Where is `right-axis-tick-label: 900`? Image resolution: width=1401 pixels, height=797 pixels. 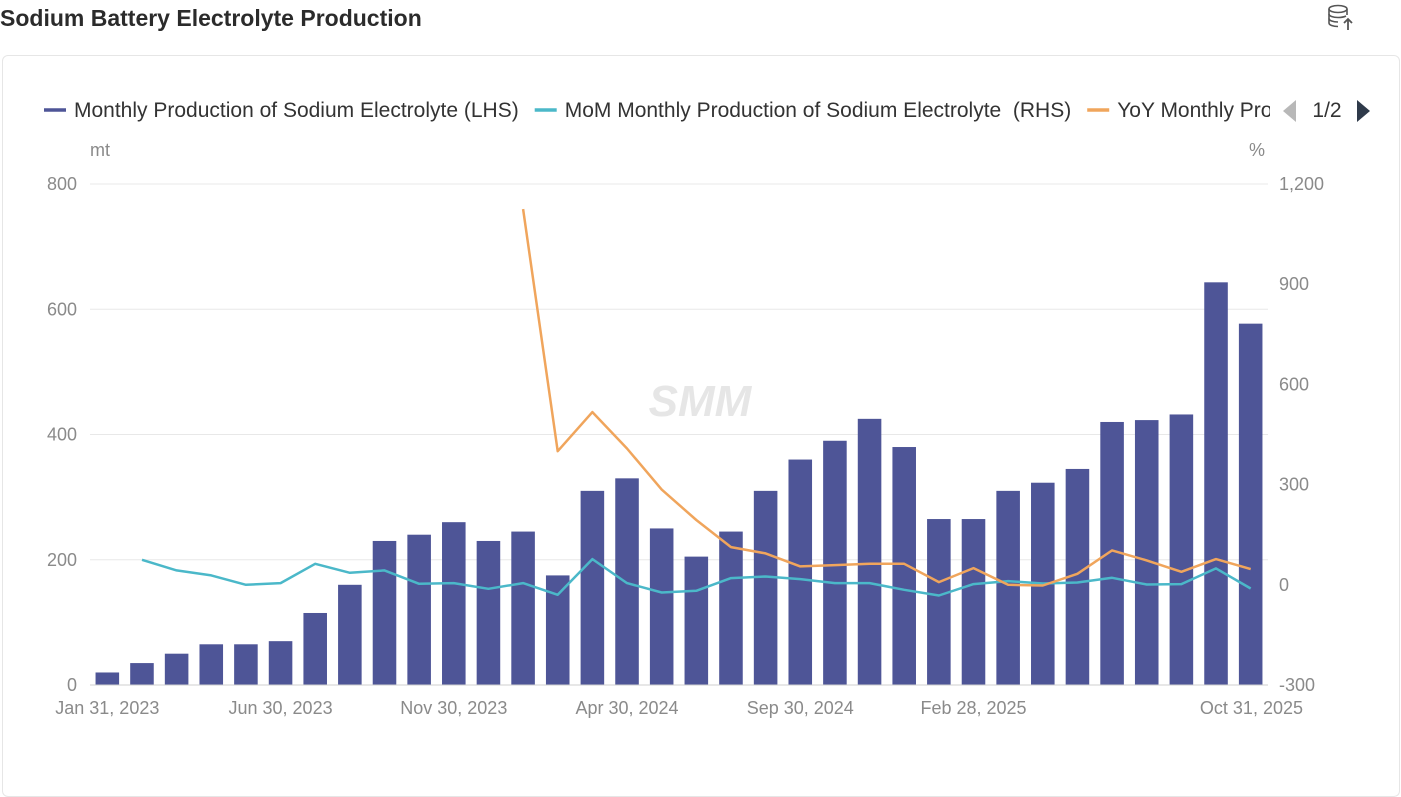 right-axis-tick-label: 900 is located at coordinates (1294, 284).